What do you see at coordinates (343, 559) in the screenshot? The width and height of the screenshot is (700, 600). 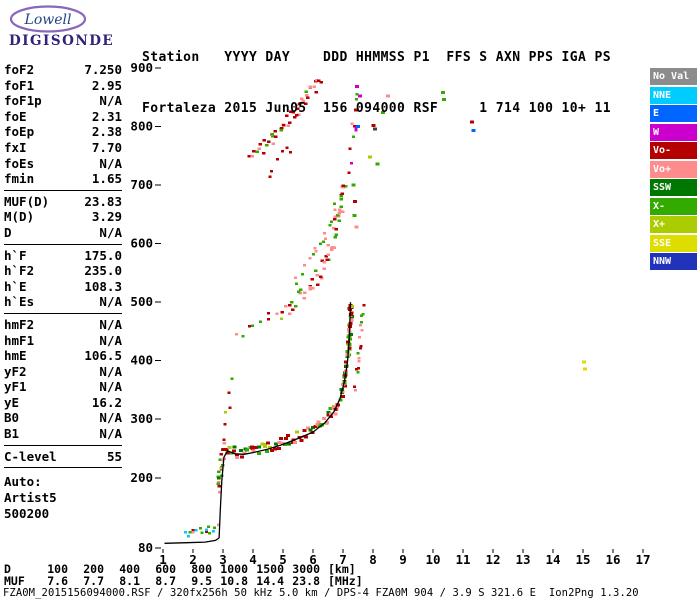 I see `x-tick-label: 7` at bounding box center [343, 559].